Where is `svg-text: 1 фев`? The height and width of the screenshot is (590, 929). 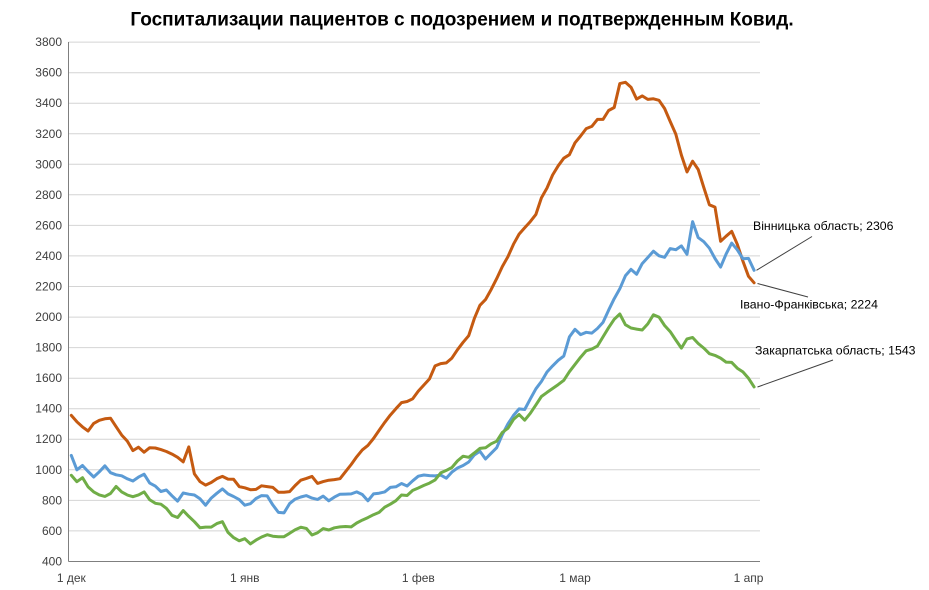
svg-text: 1 фев is located at coordinates (418, 578).